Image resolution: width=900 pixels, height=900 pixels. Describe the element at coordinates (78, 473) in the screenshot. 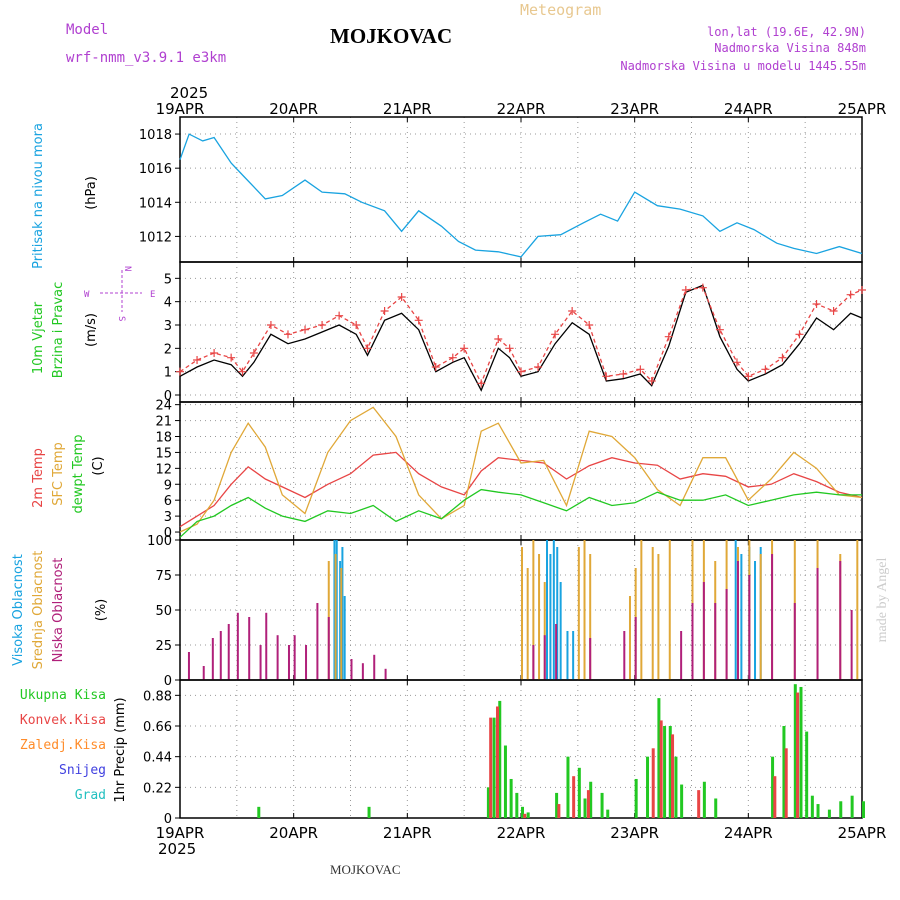

I see `temp-ylabel-3: dewpt Temp` at that location.